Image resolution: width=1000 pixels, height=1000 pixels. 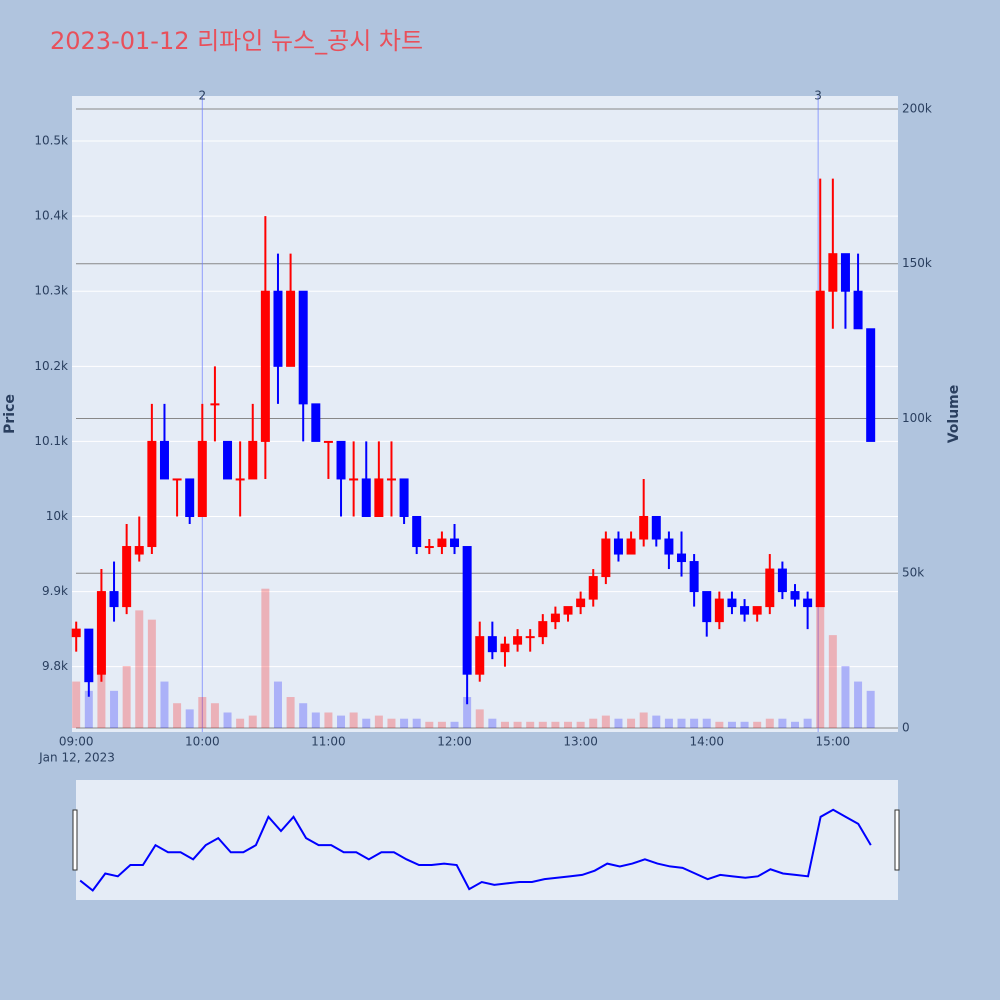 I want to click on x-tick-label: 10:00, so click(x=202, y=742).